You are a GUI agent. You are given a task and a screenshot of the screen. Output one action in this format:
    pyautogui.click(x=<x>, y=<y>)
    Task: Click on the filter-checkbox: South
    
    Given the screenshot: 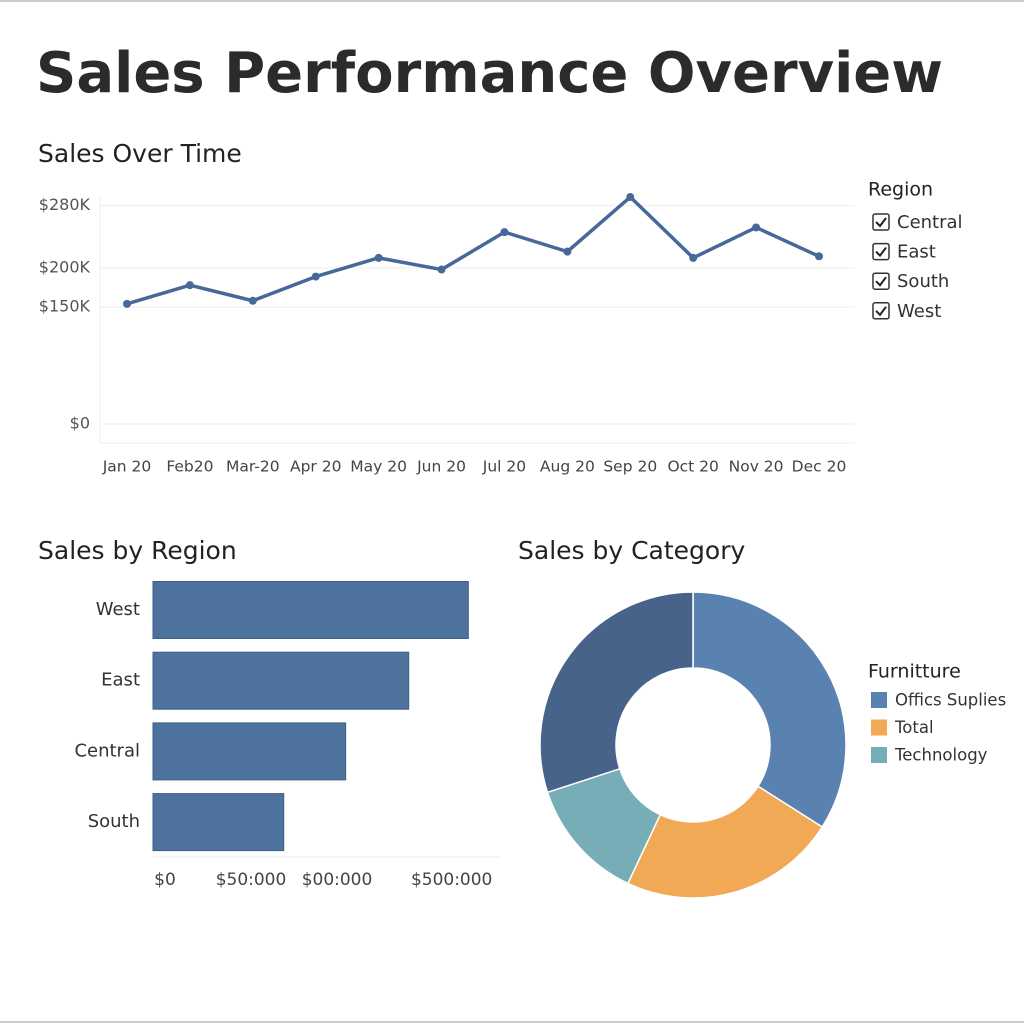 What is the action you would take?
    pyautogui.click(x=910, y=281)
    